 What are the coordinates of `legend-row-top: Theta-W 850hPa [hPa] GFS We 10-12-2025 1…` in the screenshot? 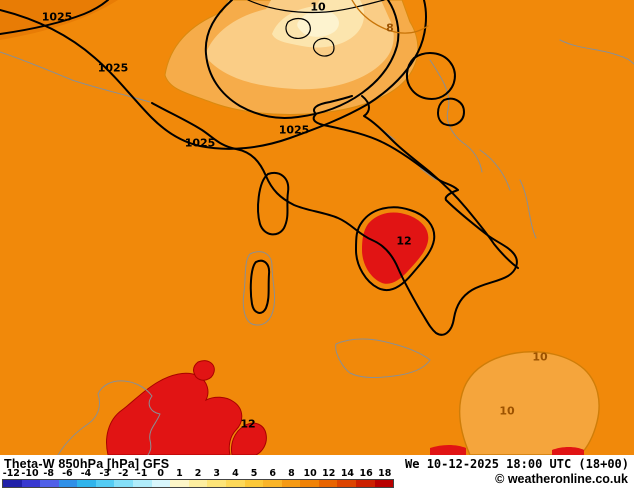 It's located at (317, 463).